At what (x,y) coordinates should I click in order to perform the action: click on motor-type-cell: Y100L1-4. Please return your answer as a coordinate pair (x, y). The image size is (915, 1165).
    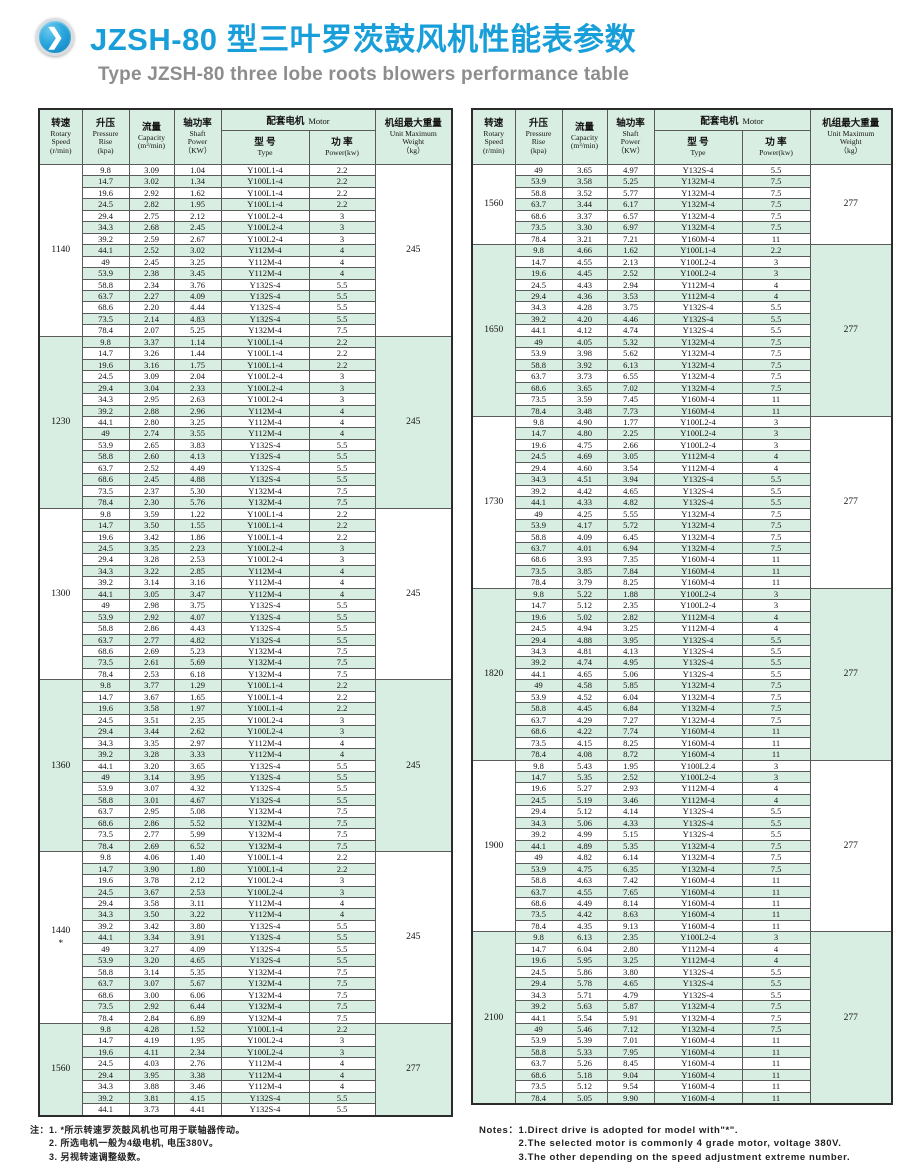
    Looking at the image, I should click on (265, 697).